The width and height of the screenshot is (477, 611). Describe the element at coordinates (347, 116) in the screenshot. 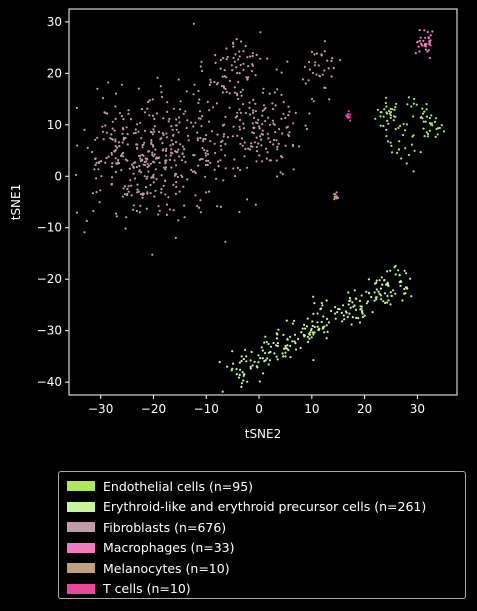

I see `point-t-cell` at that location.